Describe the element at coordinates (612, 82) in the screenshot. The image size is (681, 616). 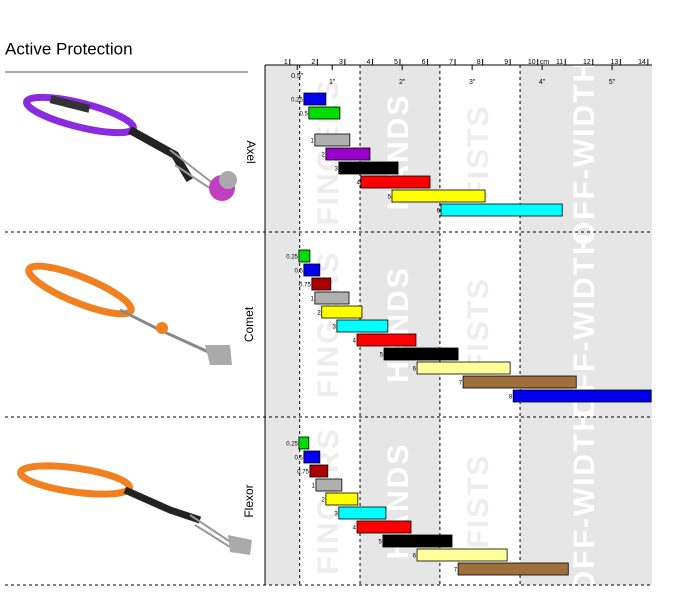
I see `inch-tick-label: 5"` at that location.